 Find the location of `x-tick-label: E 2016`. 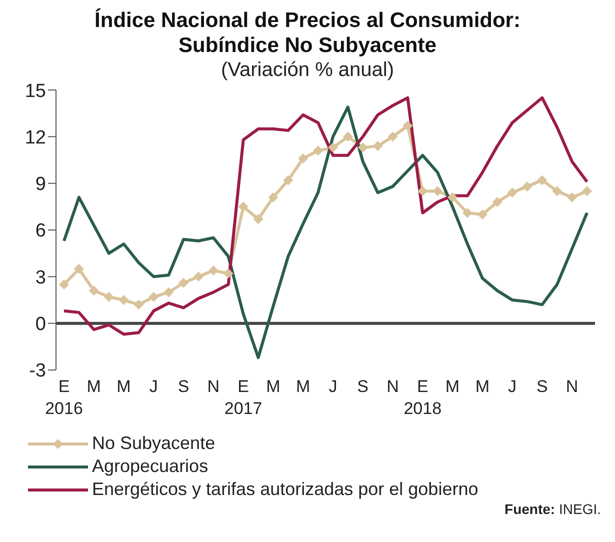

x-tick-label: E 2016 is located at coordinates (64, 397).